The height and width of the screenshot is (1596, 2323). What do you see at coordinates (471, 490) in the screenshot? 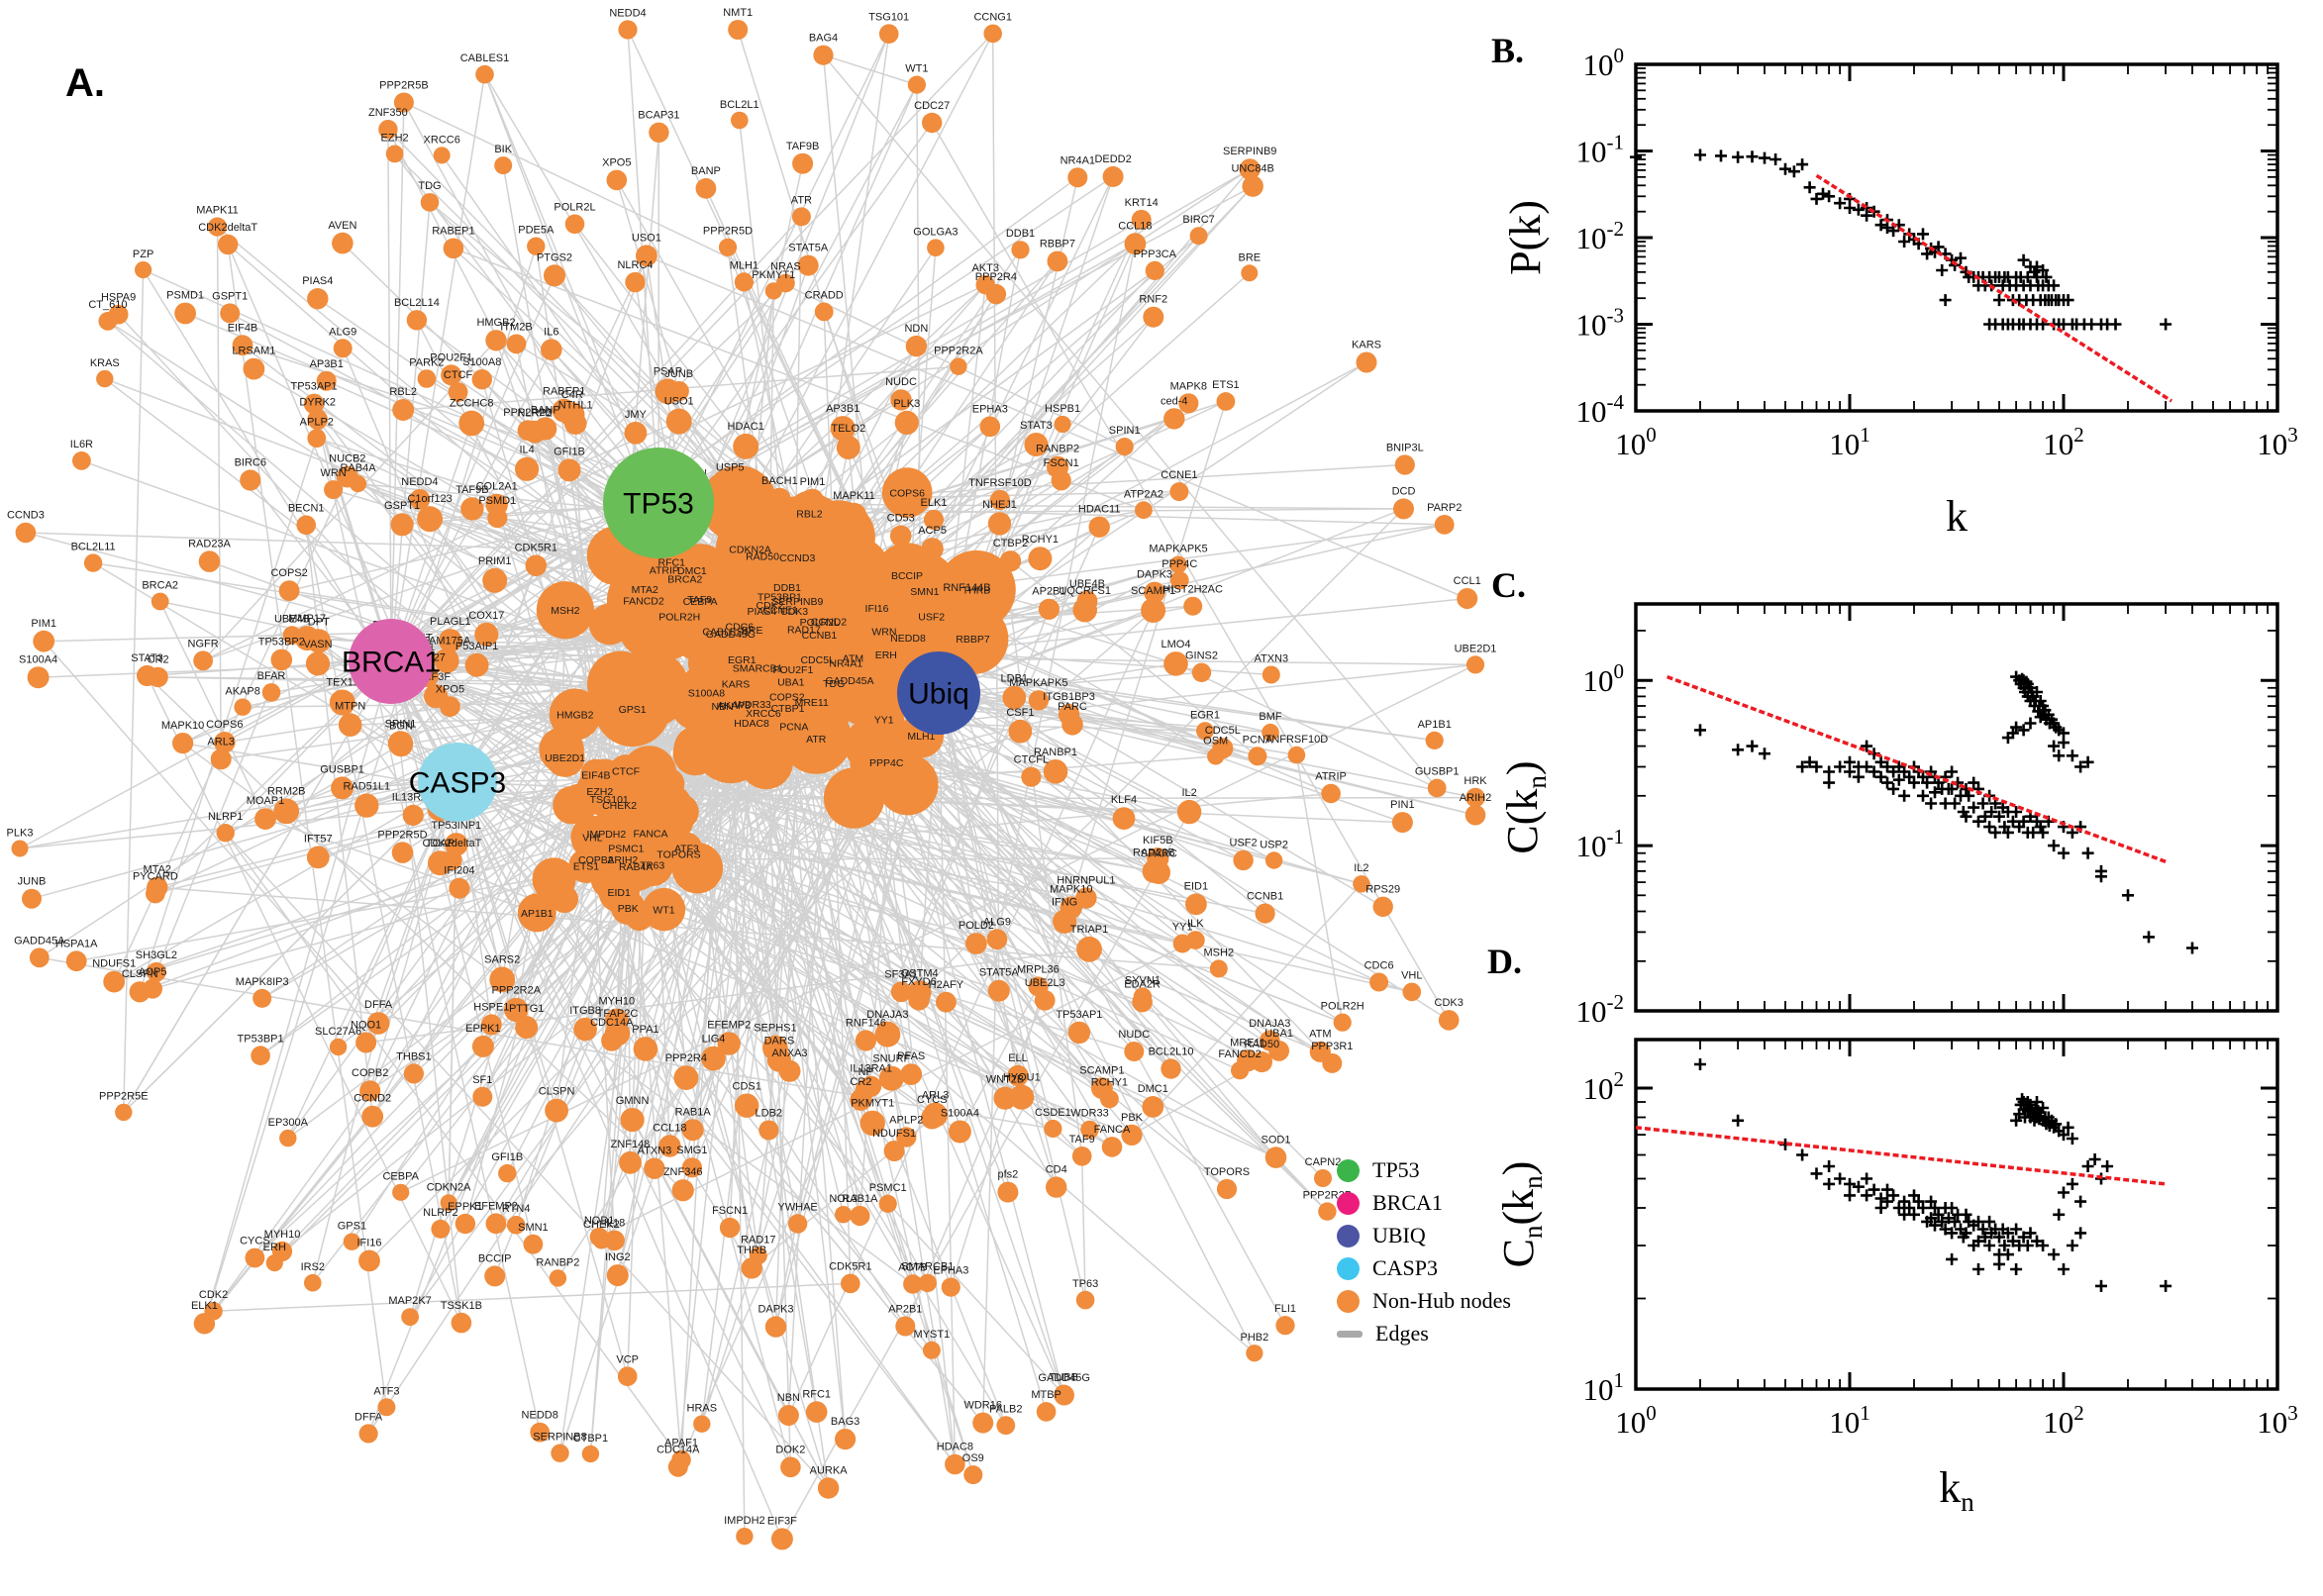
I see `gene-label: TAF9B` at bounding box center [471, 490].